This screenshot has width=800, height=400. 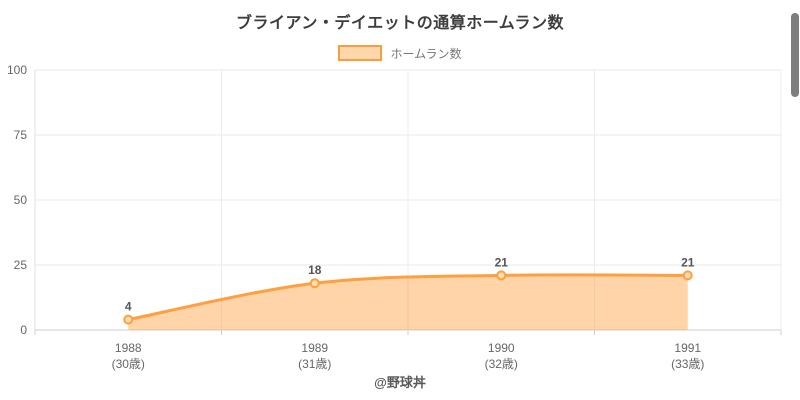 I want to click on x-axis-label-age: (30歳), so click(x=128, y=364).